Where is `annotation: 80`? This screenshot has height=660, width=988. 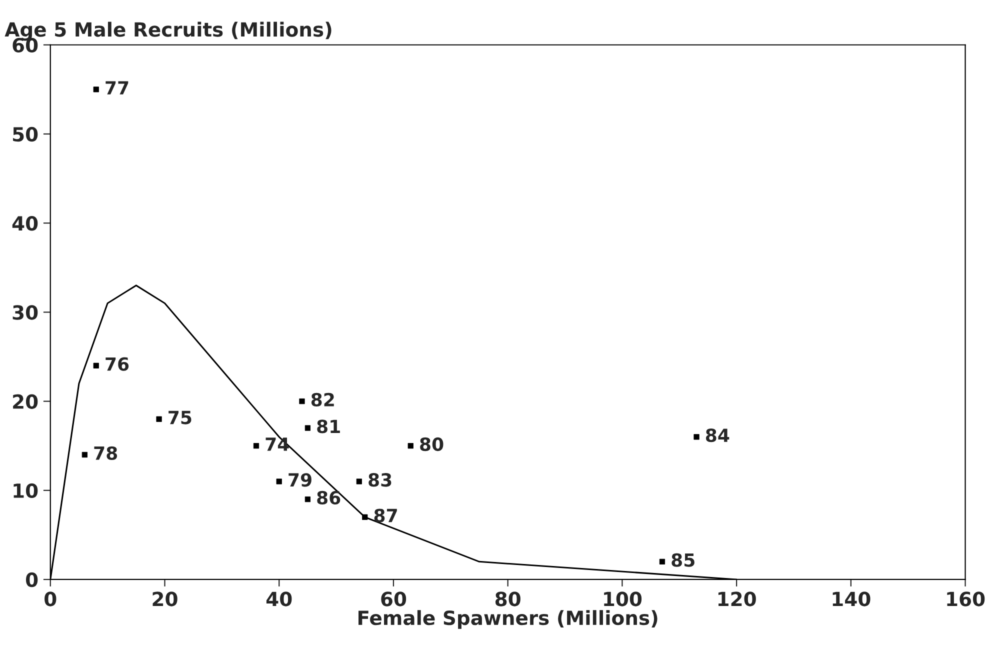
annotation: 80 is located at coordinates (432, 444).